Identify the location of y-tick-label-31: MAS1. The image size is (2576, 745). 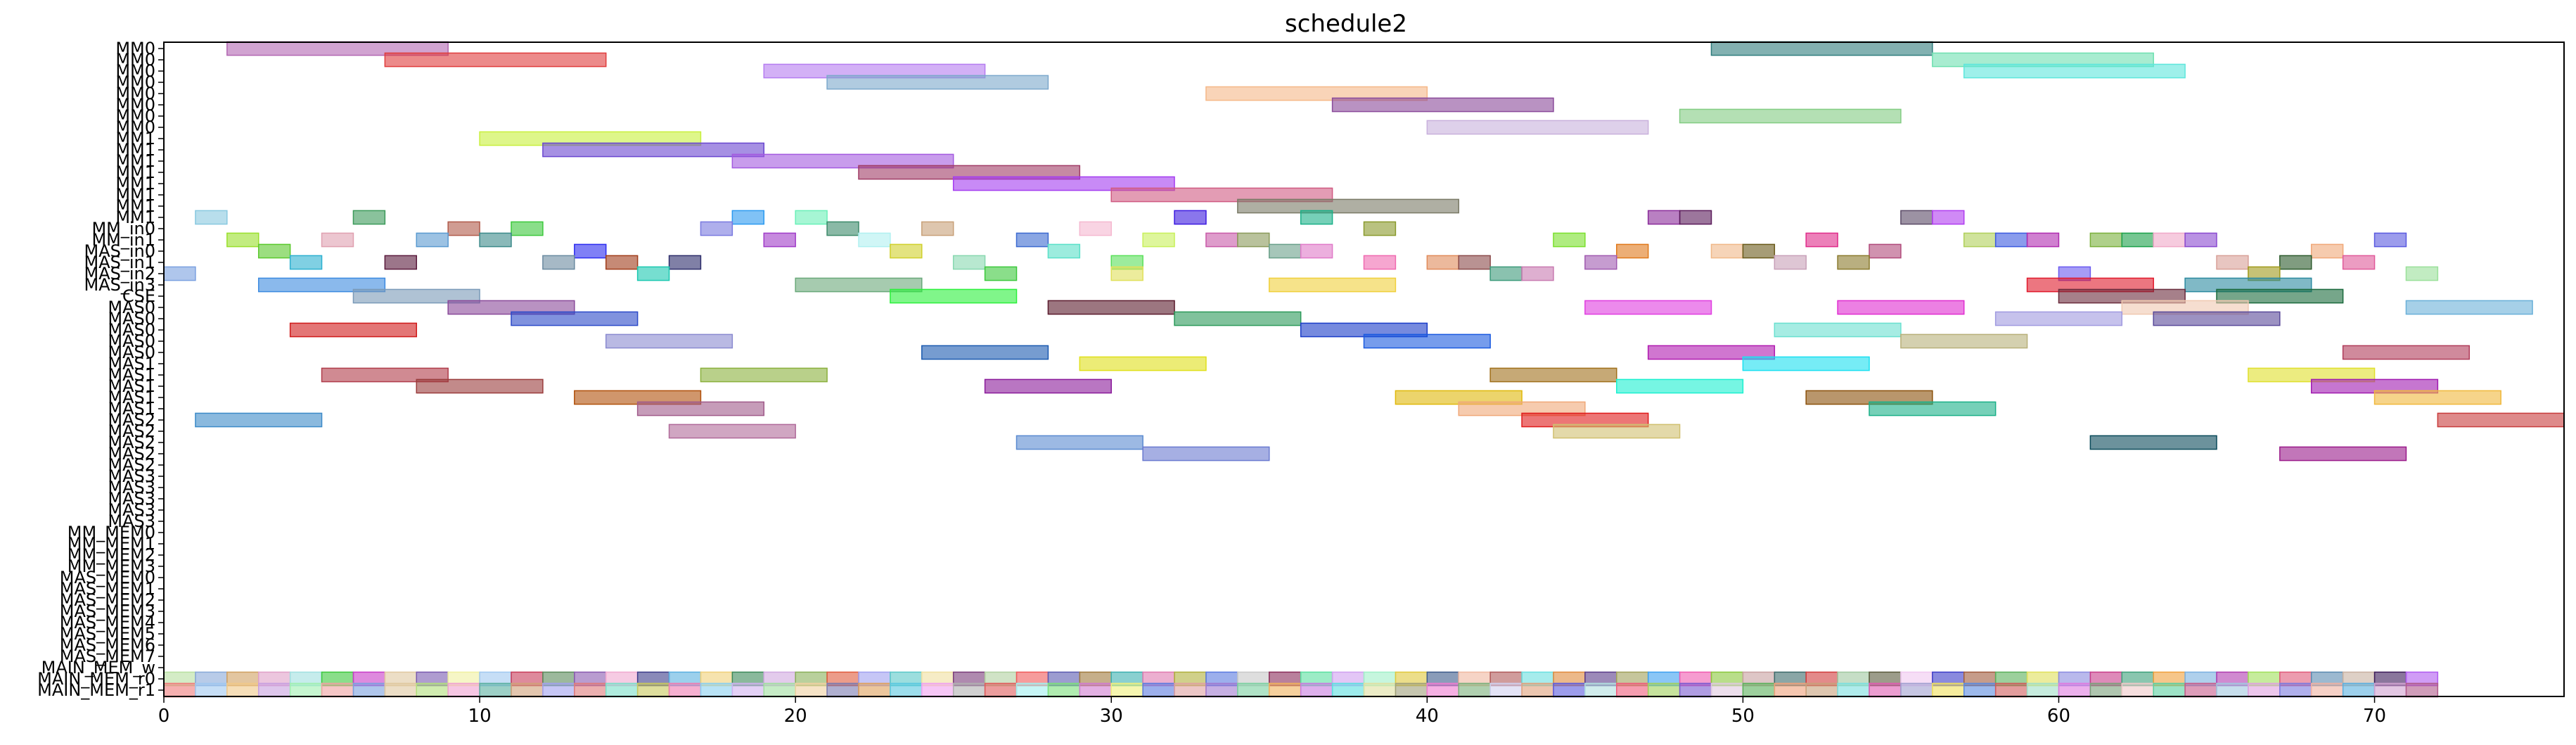
(131, 397).